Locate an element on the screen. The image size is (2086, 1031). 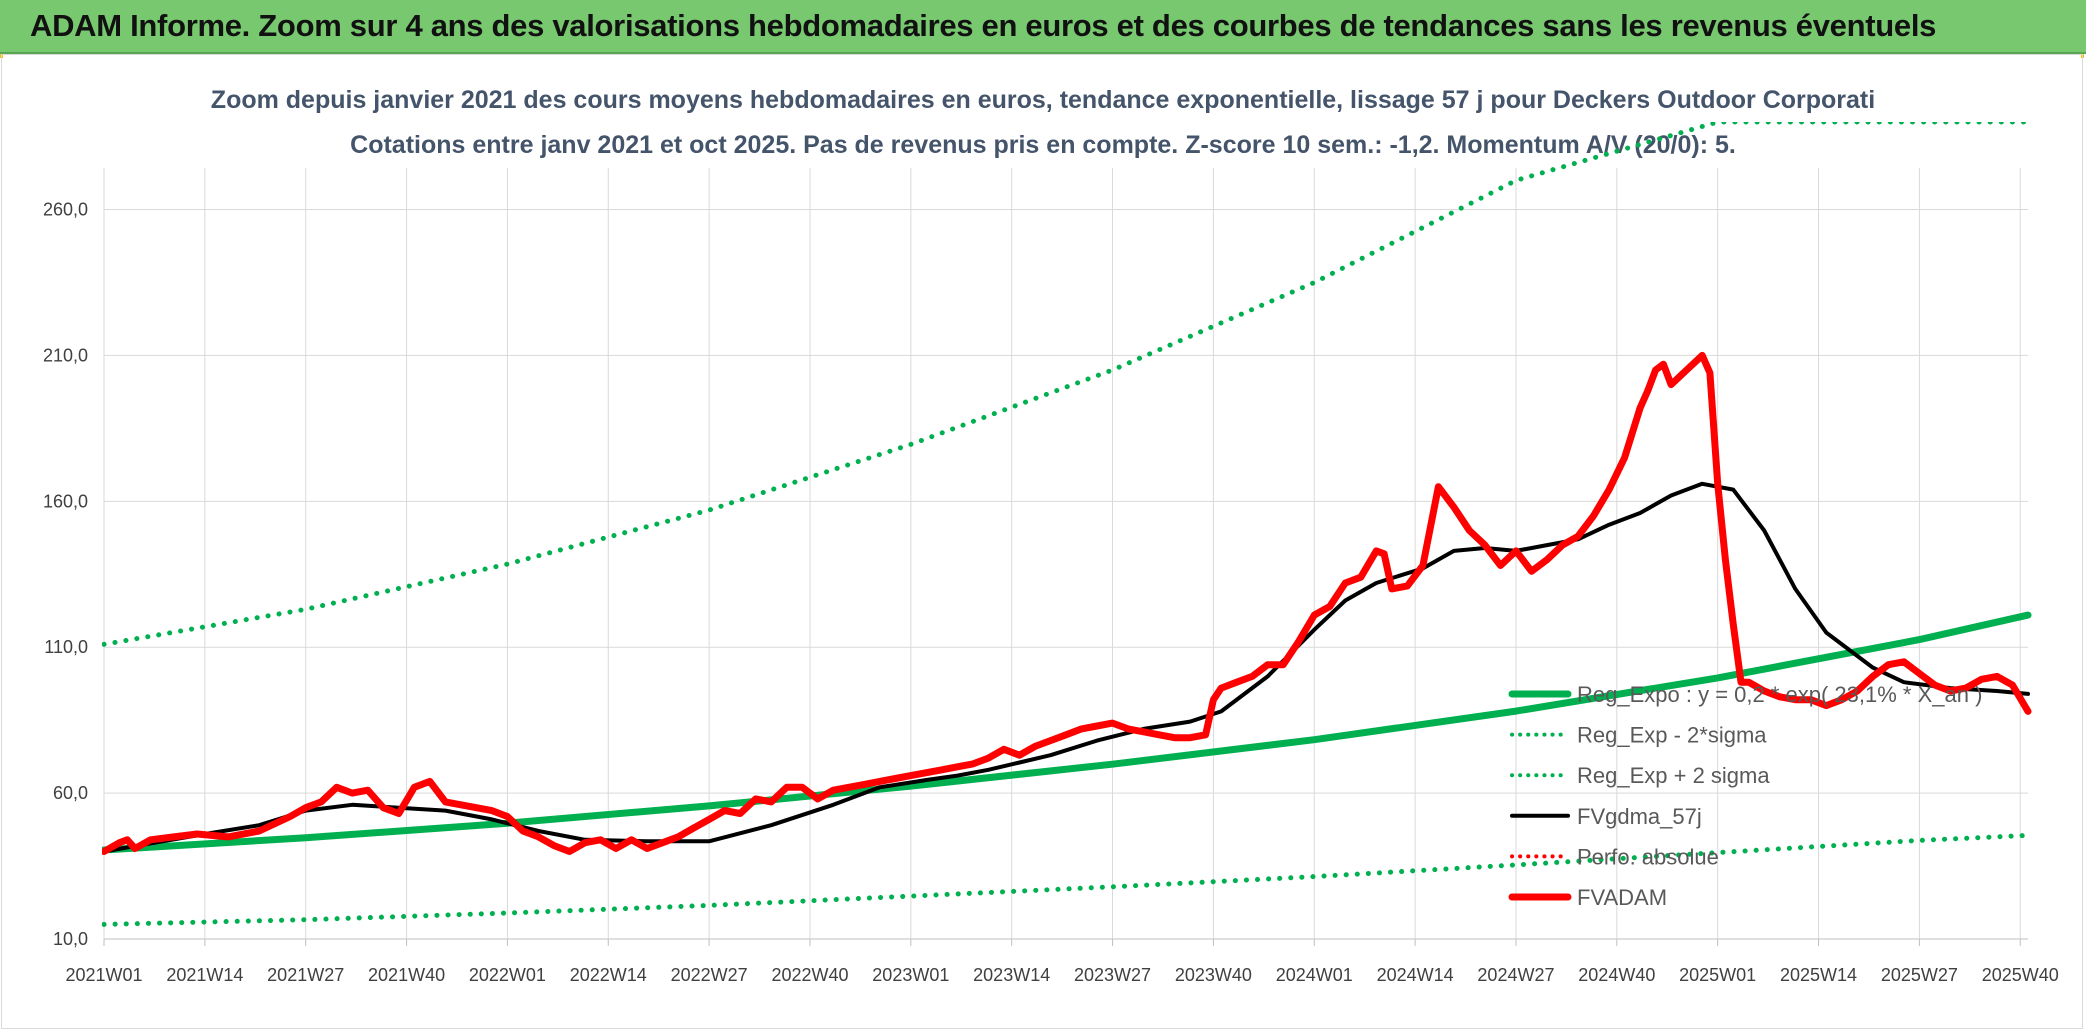
legend-label-fvadam: FVADAM is located at coordinates (1622, 897).